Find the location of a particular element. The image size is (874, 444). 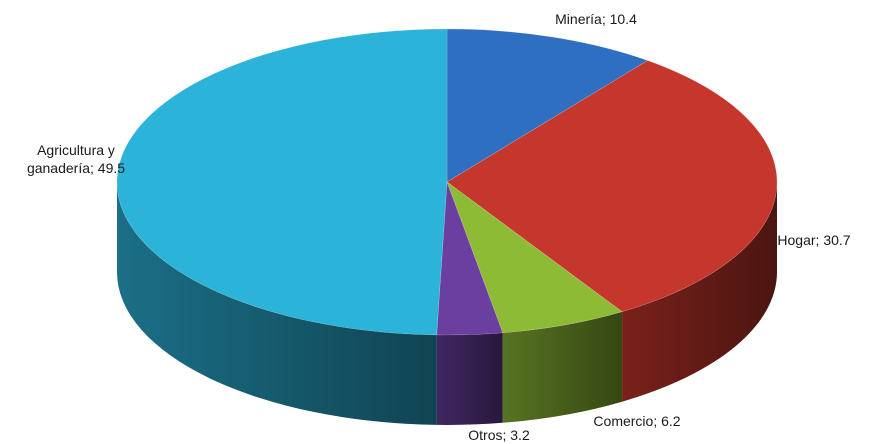

pie-side-comercio is located at coordinates (562, 367).